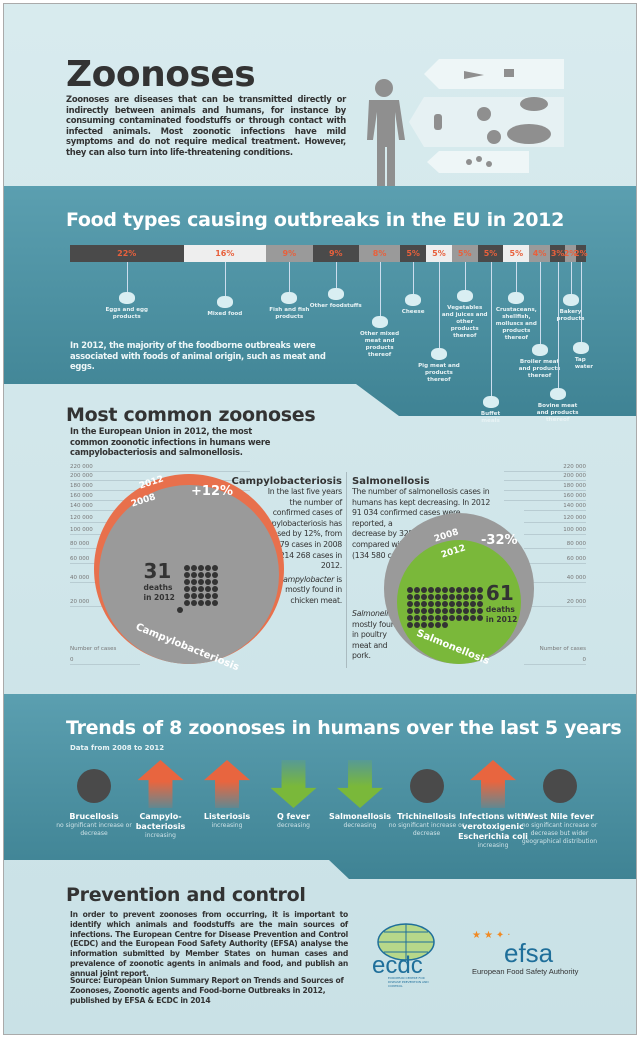 Image resolution: width=640 pixels, height=1038 pixels. I want to click on human-silhouette-icon, so click(386, 135).